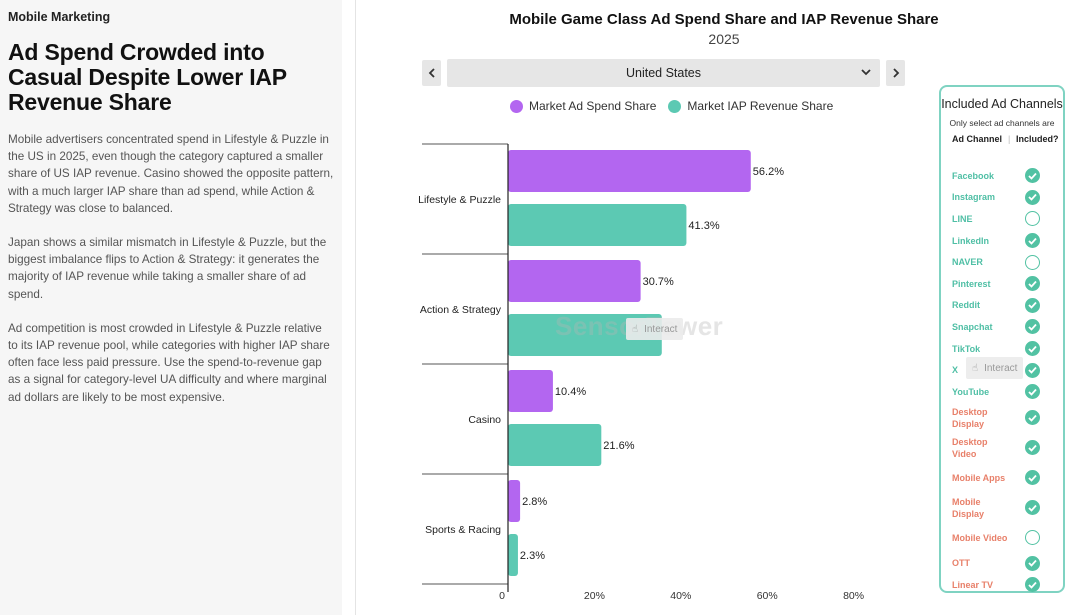 The image size is (1080, 615). Describe the element at coordinates (968, 507) in the screenshot. I see `channel-name: Mobile Display` at that location.